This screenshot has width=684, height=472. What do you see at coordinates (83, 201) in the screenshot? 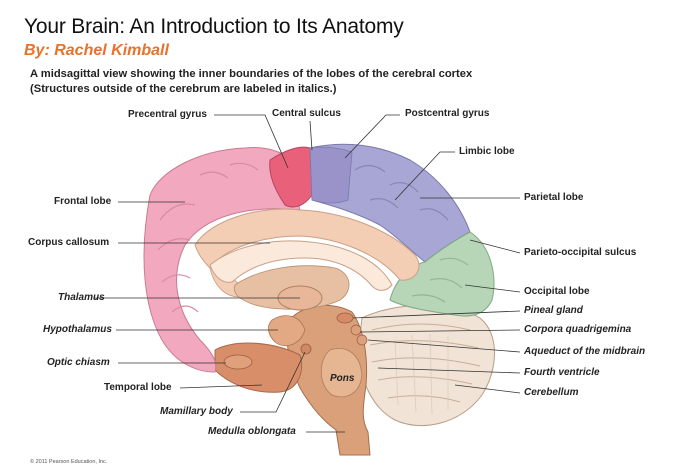
I see `label-frontal-lobe: Frontal lobe` at bounding box center [83, 201].